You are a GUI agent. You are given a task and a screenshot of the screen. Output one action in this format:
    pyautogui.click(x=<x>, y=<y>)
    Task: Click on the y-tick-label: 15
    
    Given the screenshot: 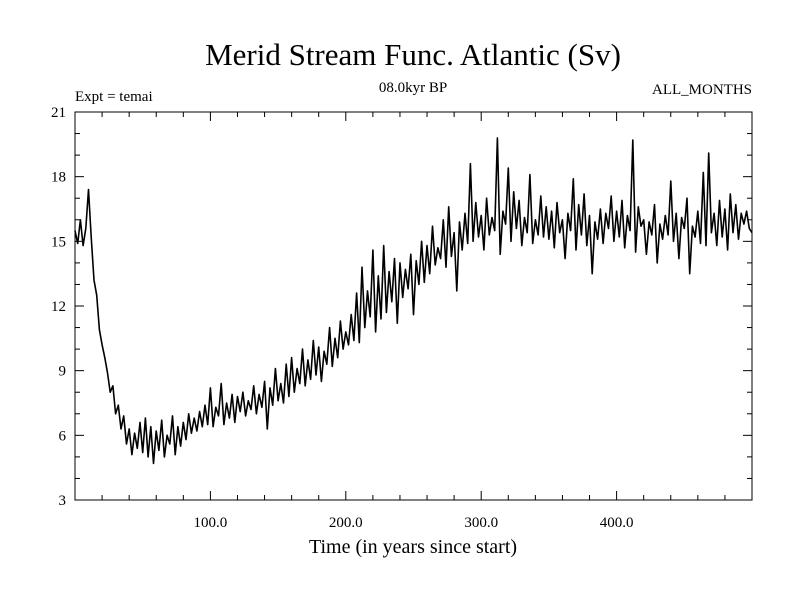 What is the action you would take?
    pyautogui.click(x=58, y=242)
    